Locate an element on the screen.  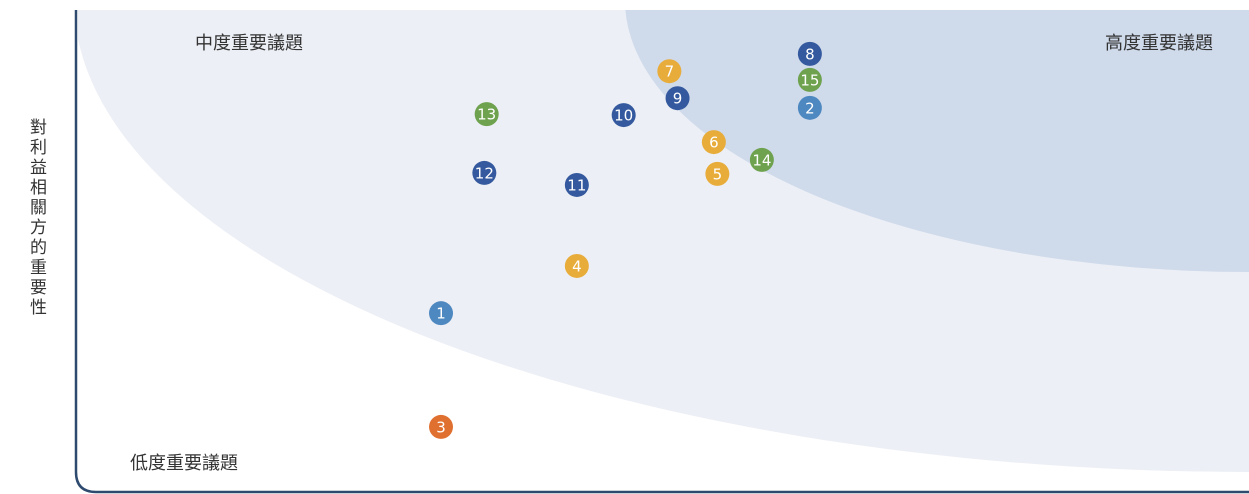
point-label: 8 is located at coordinates (810, 54).